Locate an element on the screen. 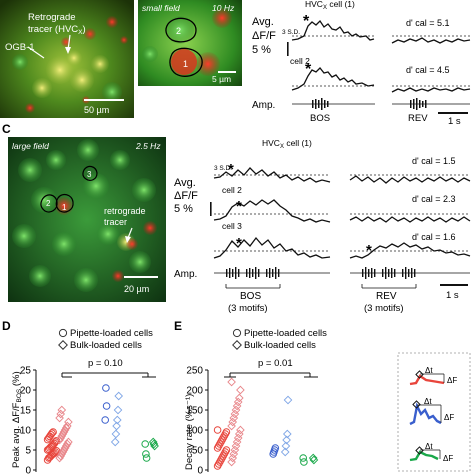  panel-c-cell2: cell 2 is located at coordinates (232, 190).